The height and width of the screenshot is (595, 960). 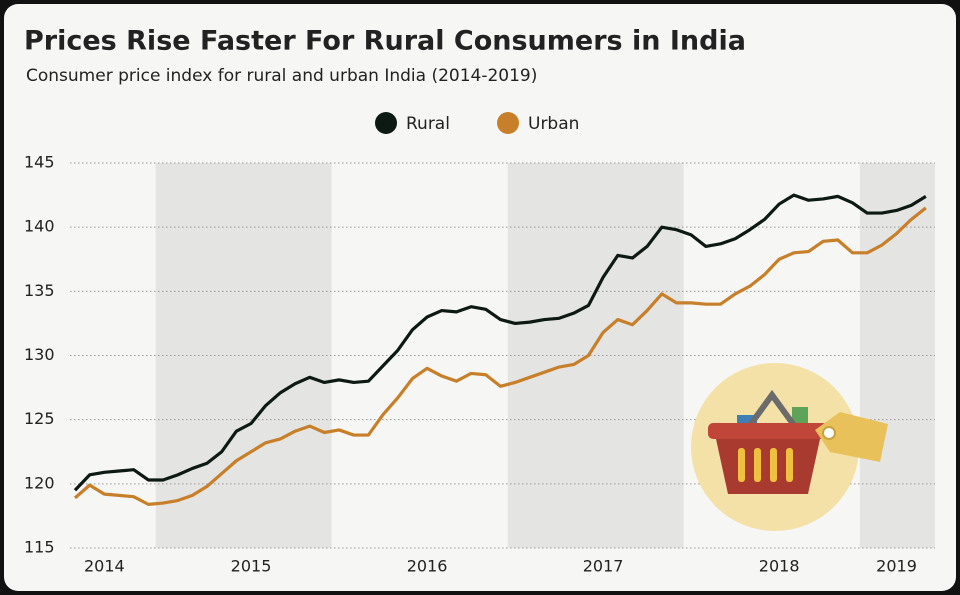 What do you see at coordinates (39, 547) in the screenshot?
I see `y-tick-label: 115` at bounding box center [39, 547].